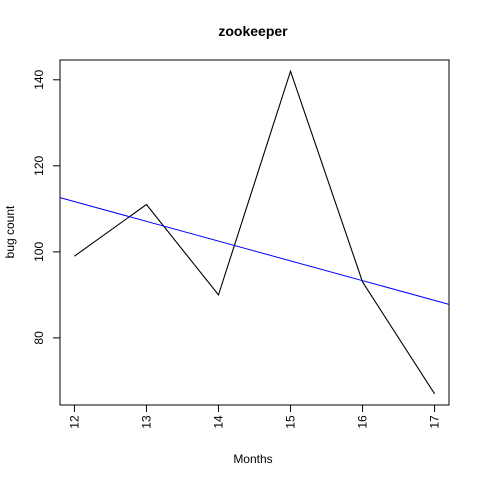 The image size is (480, 480). What do you see at coordinates (10, 231) in the screenshot?
I see `y-axis-label: bug count` at bounding box center [10, 231].